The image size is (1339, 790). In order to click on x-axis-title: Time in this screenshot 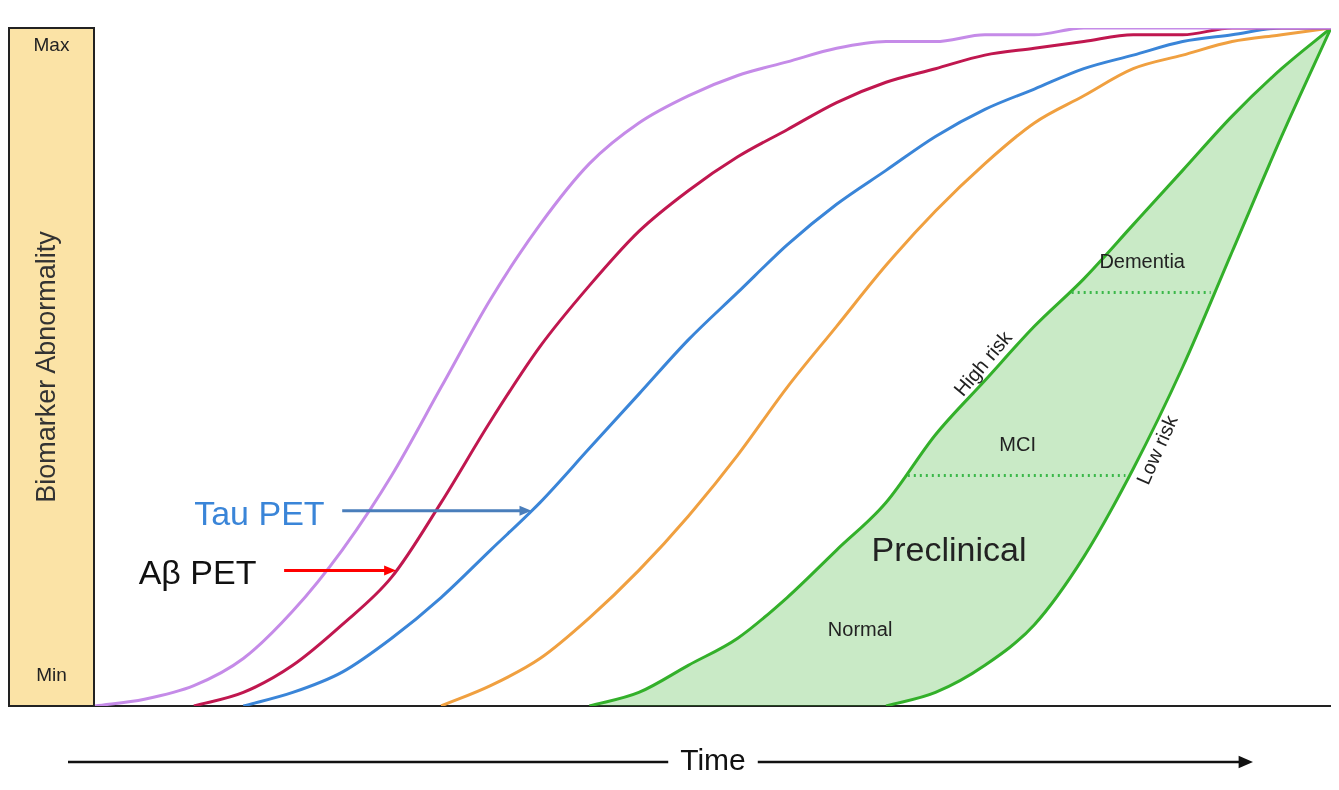, I will do `click(713, 760)`.